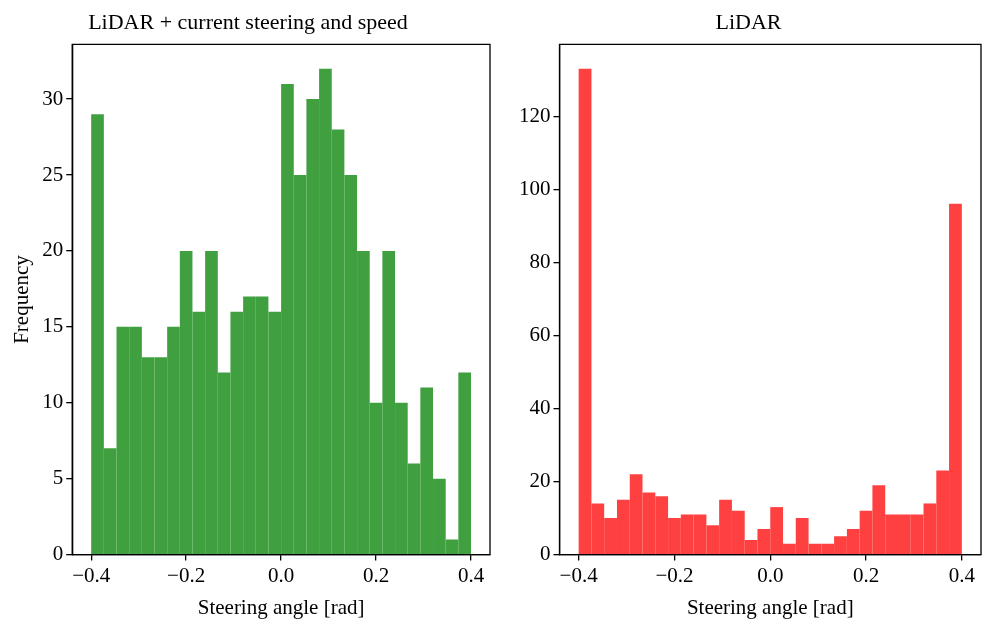 This screenshot has width=1001, height=627. I want to click on y-tick-label: 120, so click(535, 114).